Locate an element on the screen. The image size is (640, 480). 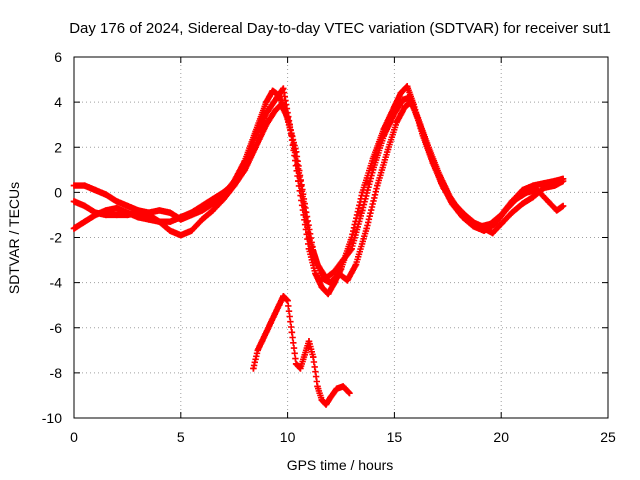
y-tick-label: 6 is located at coordinates (58, 57).